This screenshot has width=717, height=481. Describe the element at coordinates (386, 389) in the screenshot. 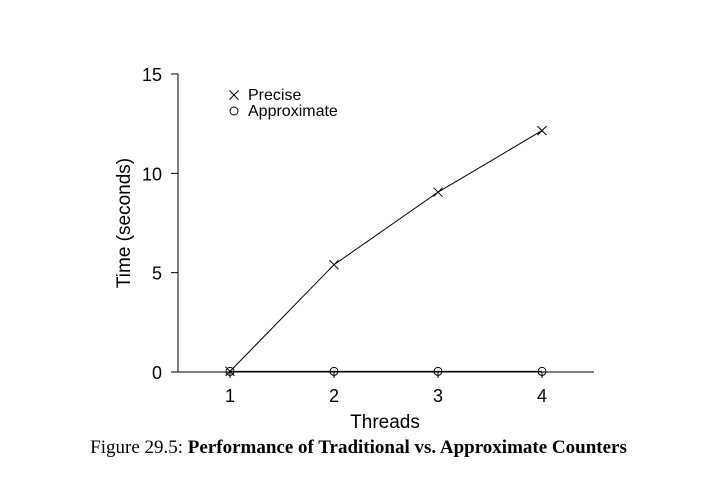

I see `x-axis-ticks: 1 2 3 4` at that location.